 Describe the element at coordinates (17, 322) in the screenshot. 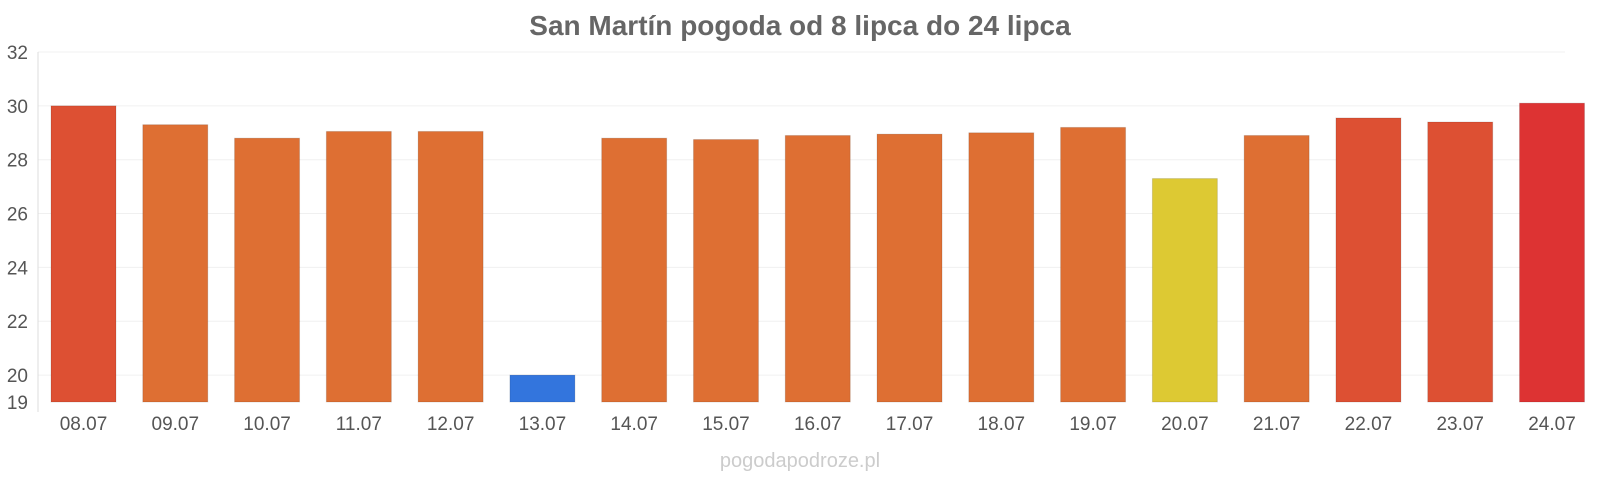

I see `y-tick-label: 22` at that location.